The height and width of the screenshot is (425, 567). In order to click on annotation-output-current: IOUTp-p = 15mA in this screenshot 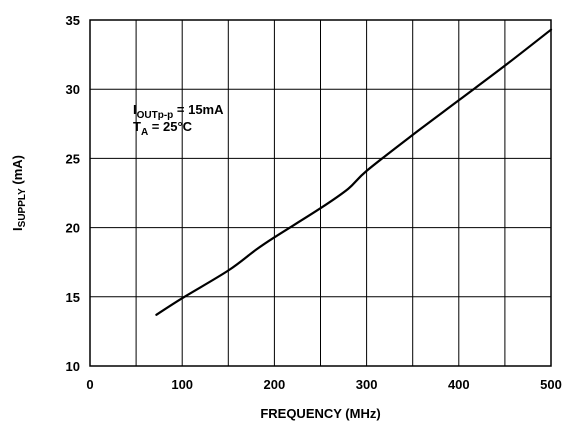, I will do `click(178, 111)`.